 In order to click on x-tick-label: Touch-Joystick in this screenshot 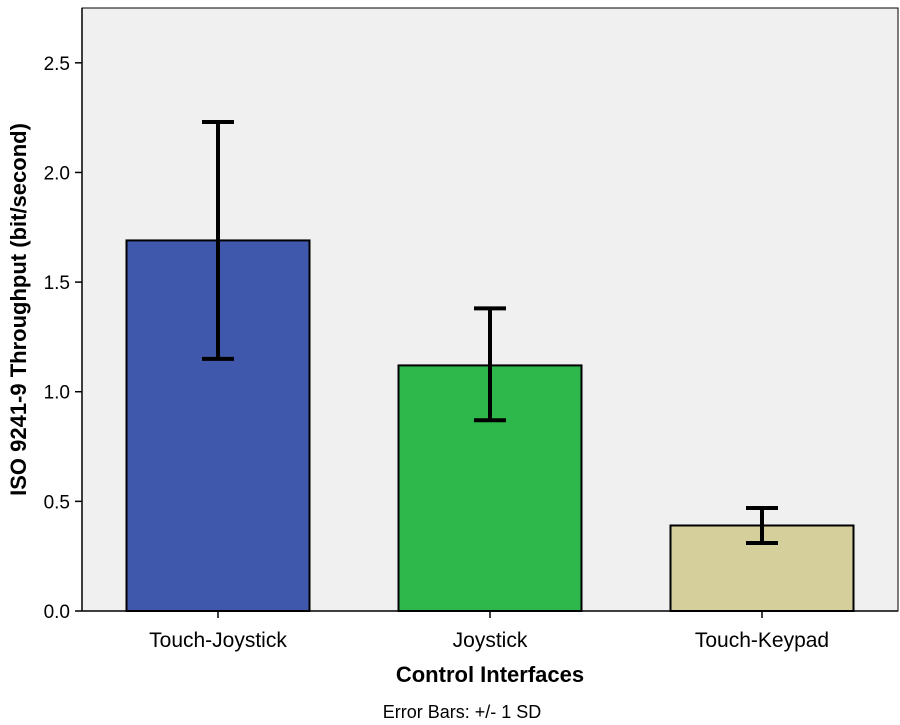, I will do `click(218, 640)`.